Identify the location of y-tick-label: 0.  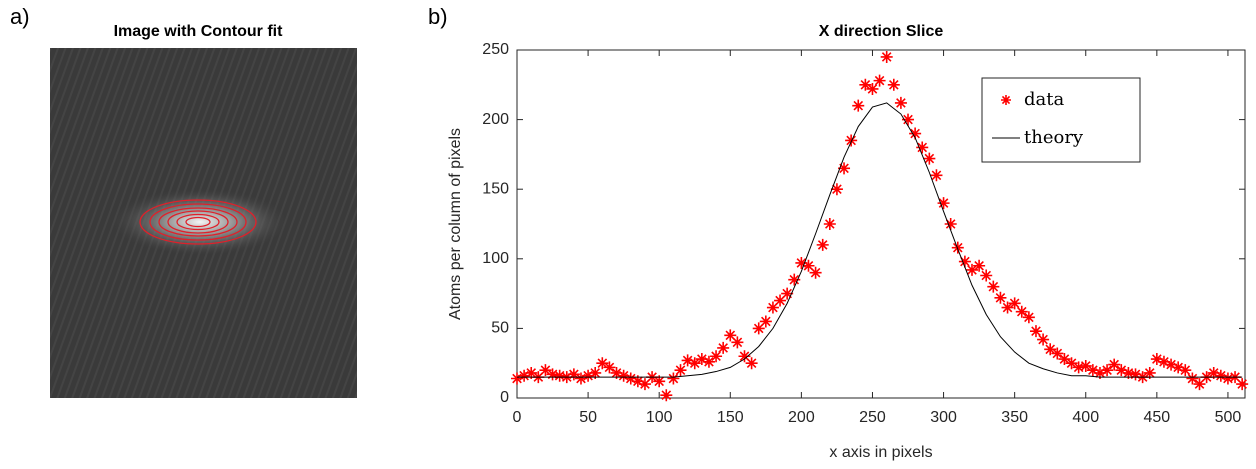
(504, 397).